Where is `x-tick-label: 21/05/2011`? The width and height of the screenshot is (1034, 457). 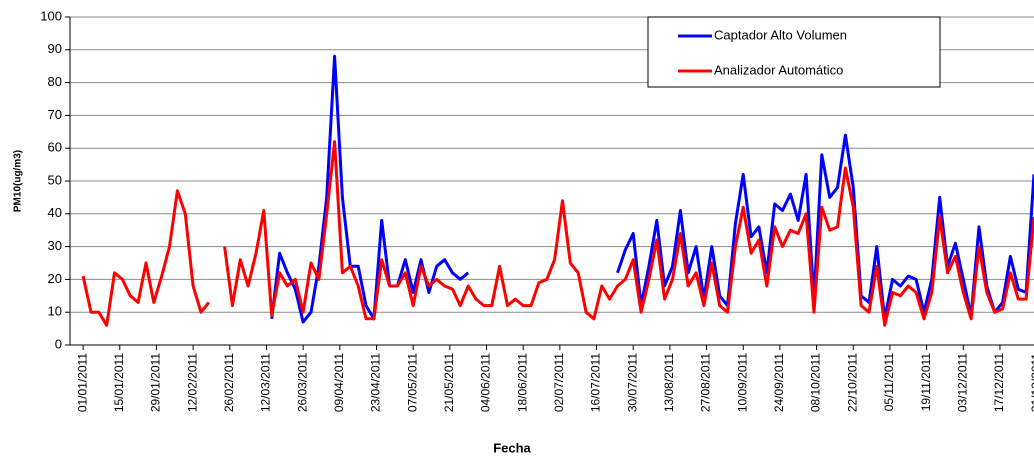 x-tick-label: 21/05/2011 is located at coordinates (449, 382).